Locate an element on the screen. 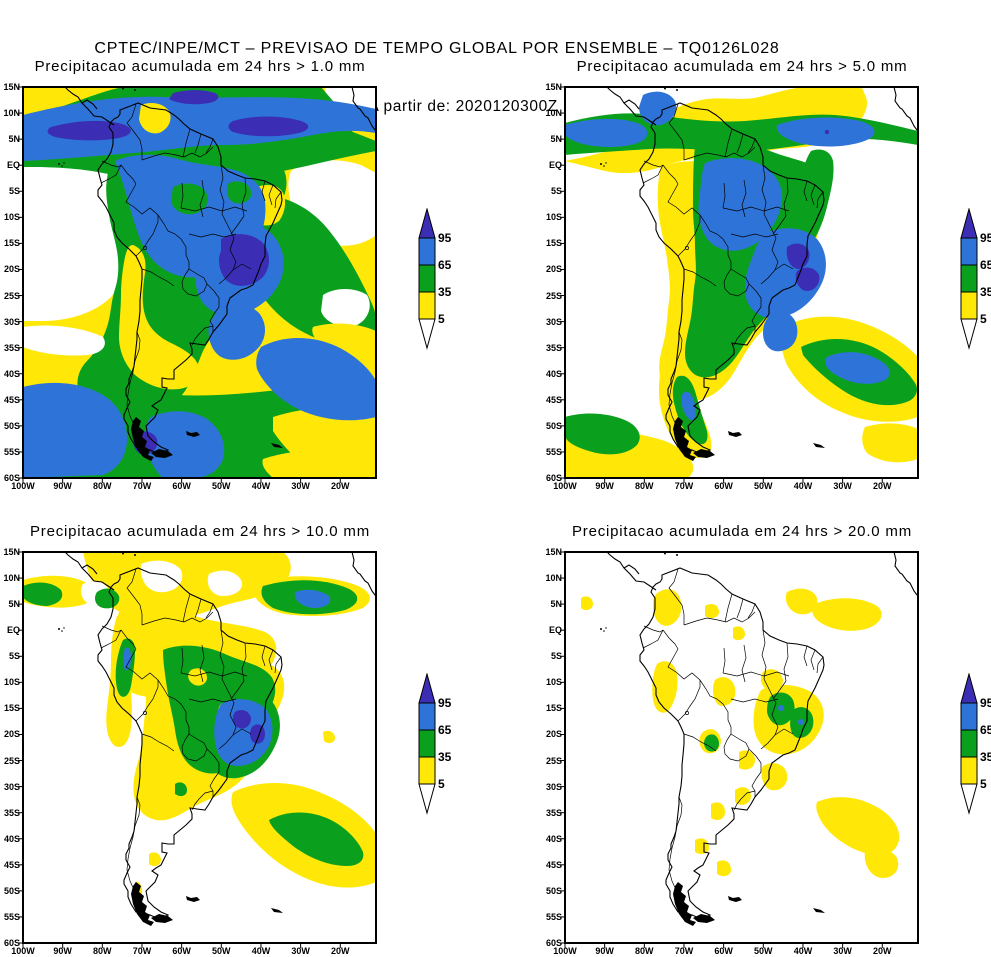  lat-tick-label: 50S is located at coordinates (11, 890).